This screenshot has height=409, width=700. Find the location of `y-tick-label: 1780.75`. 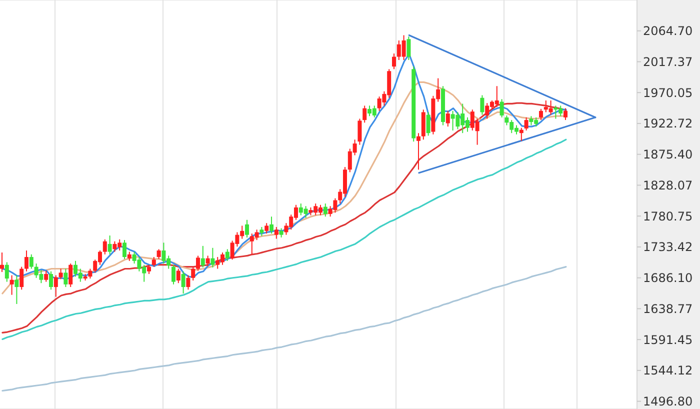

y-tick-label: 1780.75 is located at coordinates (668, 216).